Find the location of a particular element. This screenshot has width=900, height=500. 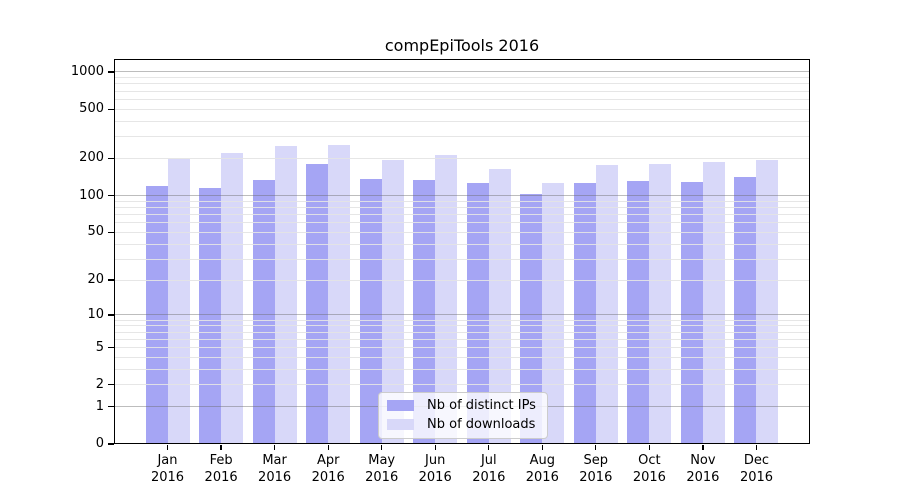

x-tick-mark-mar is located at coordinates (274, 447).